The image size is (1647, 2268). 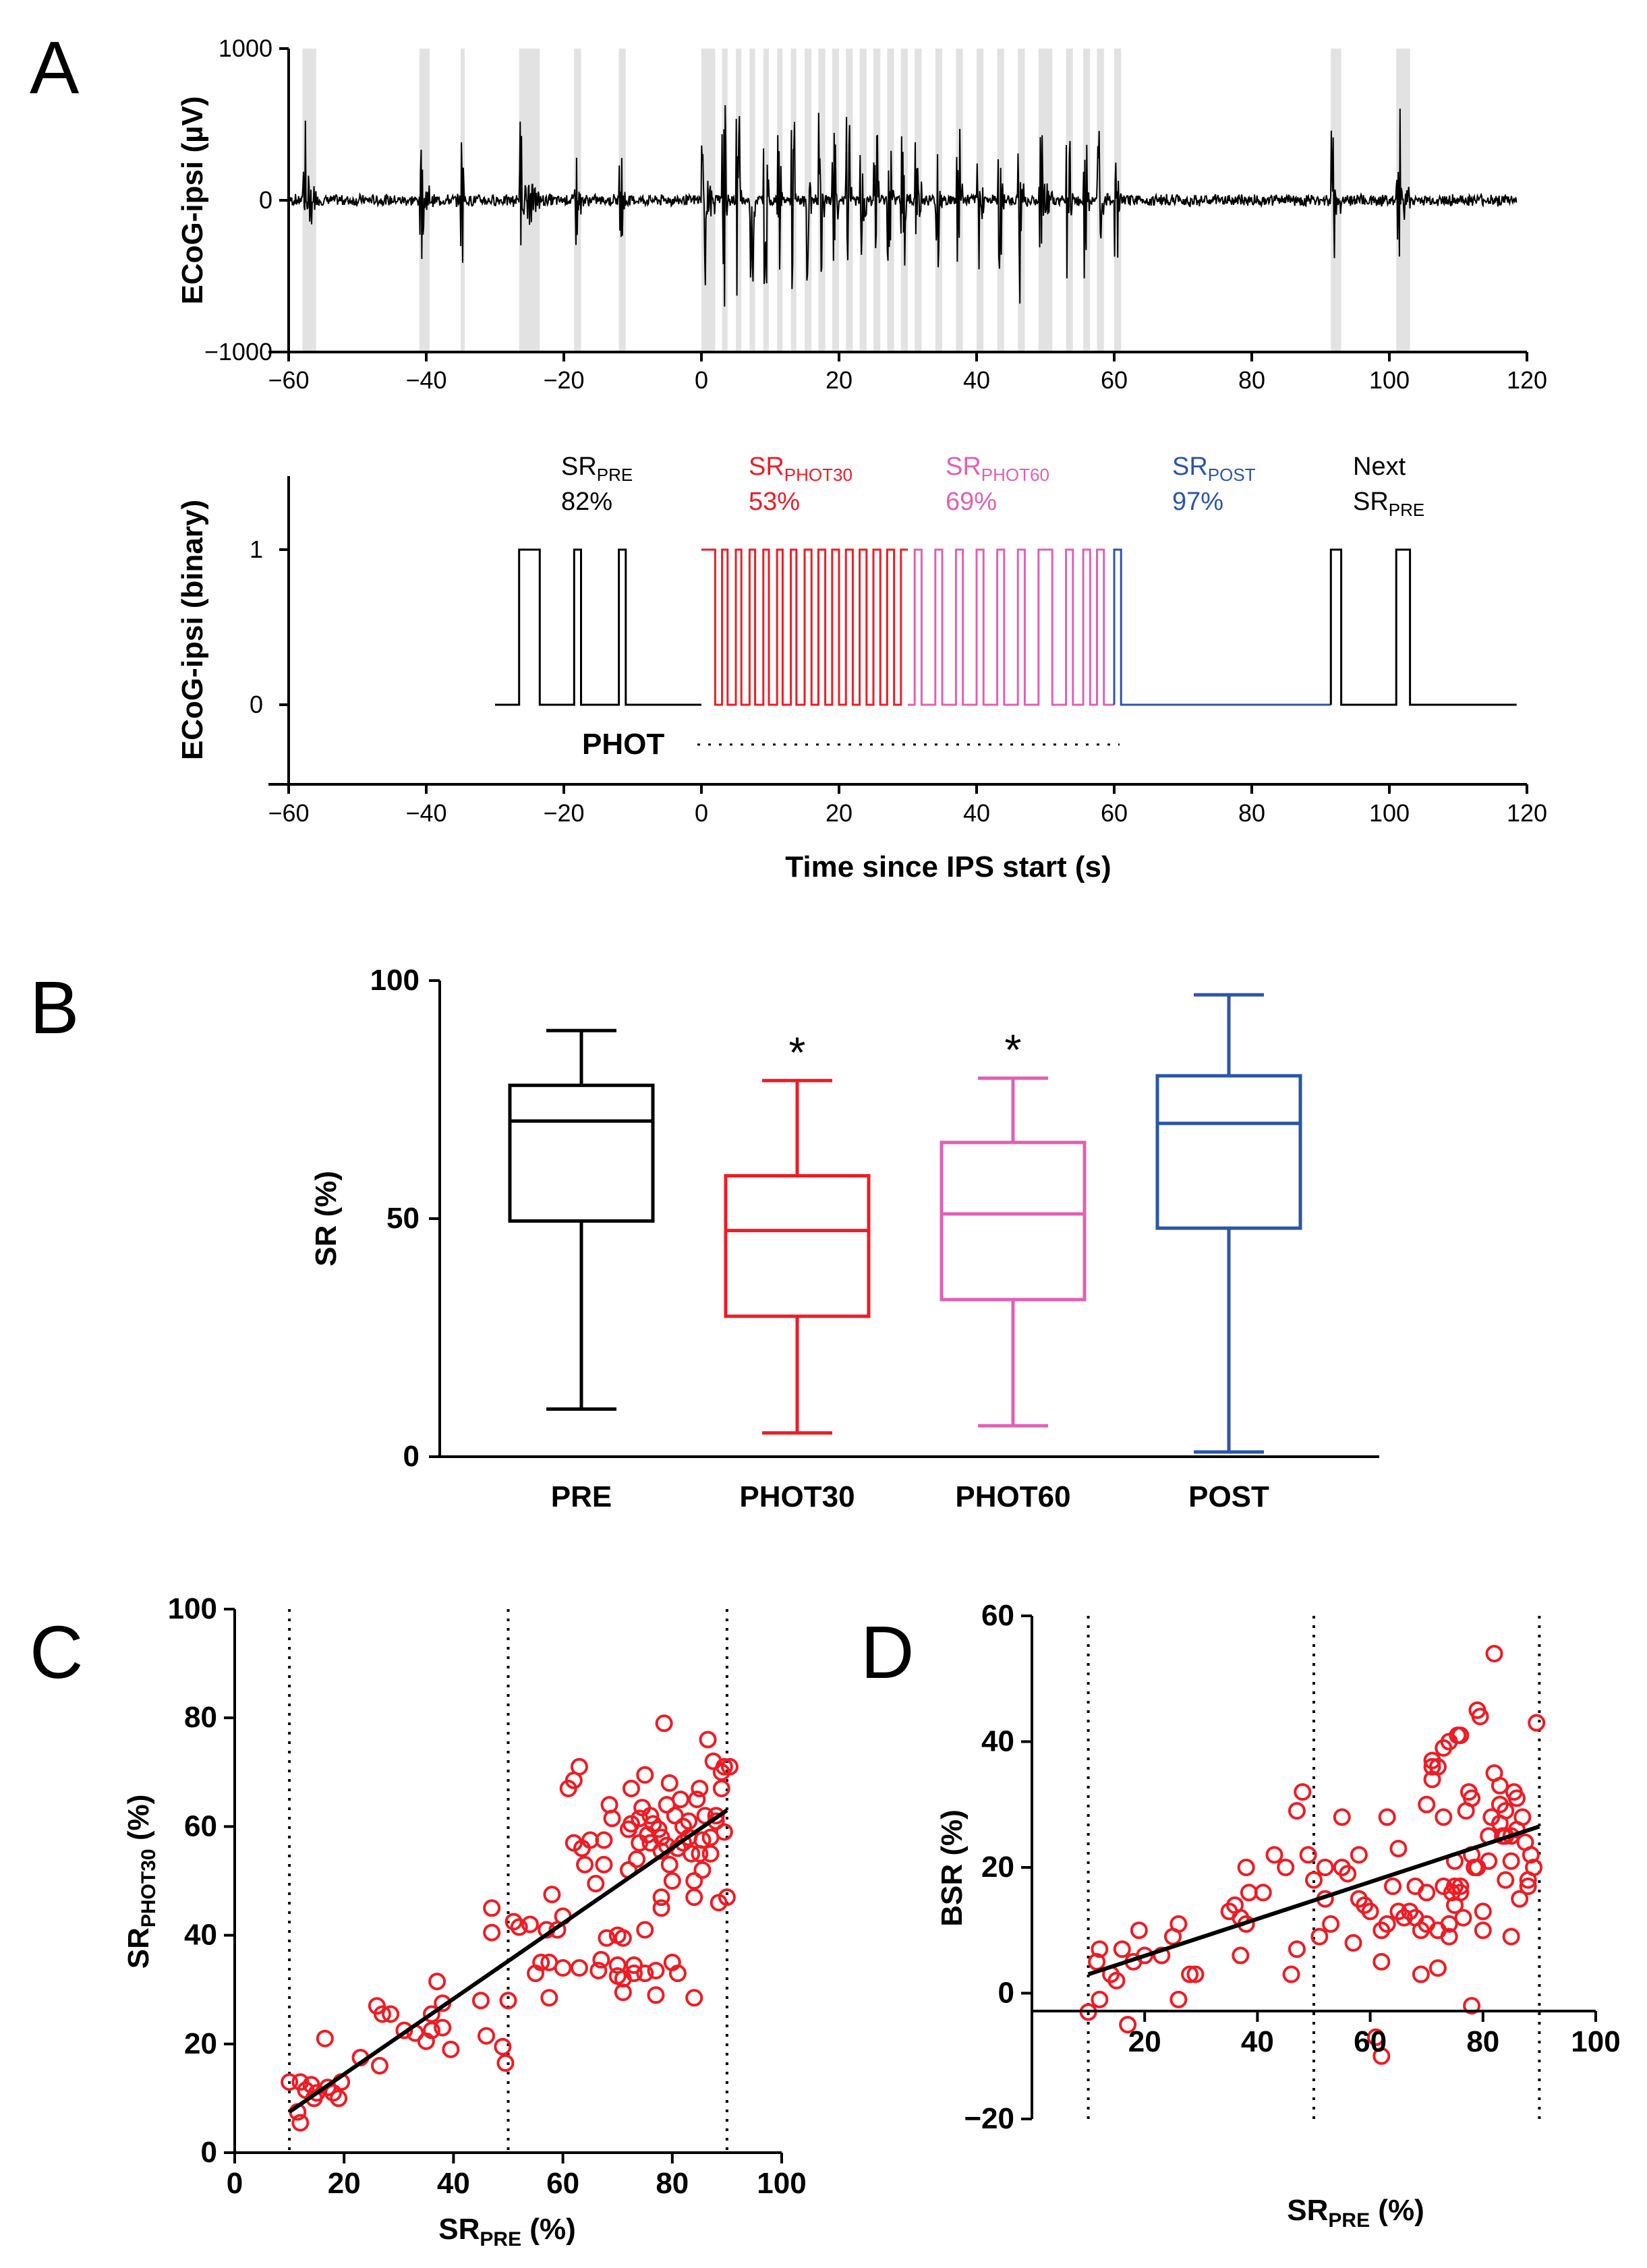 What do you see at coordinates (998, 1742) in the screenshot?
I see `ytick-label-d-3: 40` at bounding box center [998, 1742].